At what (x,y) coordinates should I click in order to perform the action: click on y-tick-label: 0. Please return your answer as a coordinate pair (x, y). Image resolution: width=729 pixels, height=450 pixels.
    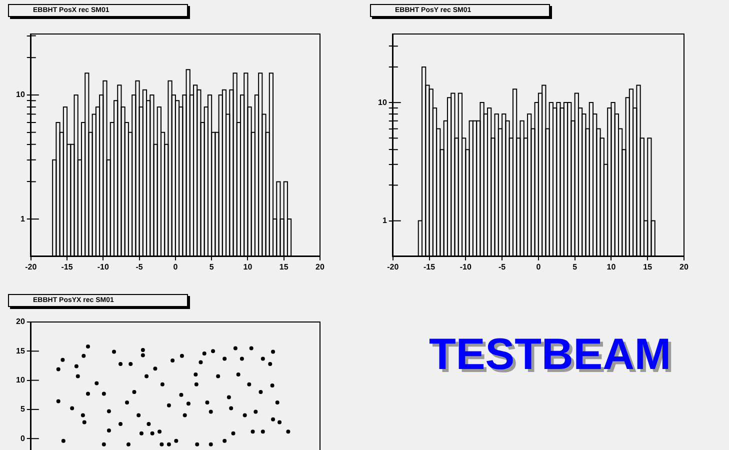
    Looking at the image, I should click on (23, 438).